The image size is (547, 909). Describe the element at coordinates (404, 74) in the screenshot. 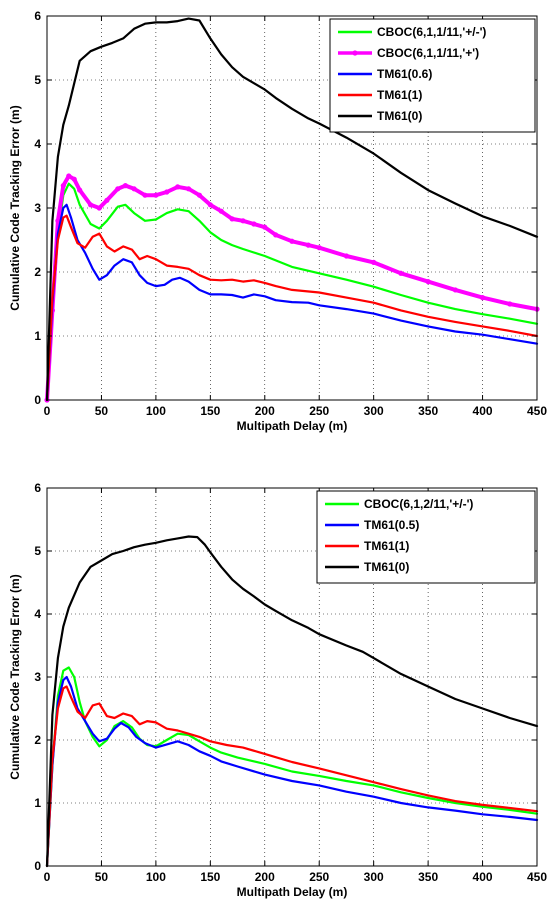

I see `legend-label: TM61(0.6)` at that location.